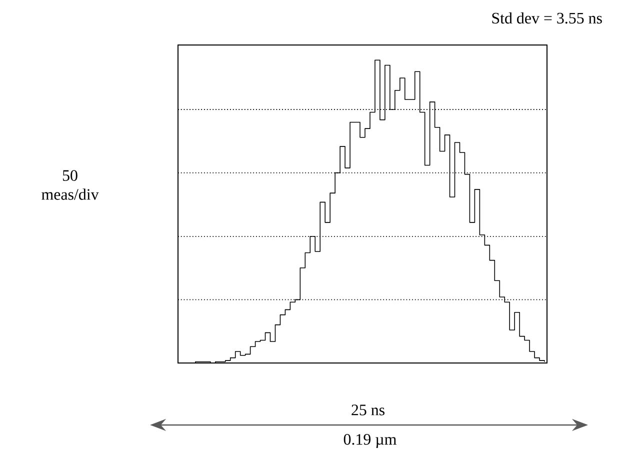 This screenshot has height=456, width=618. Describe the element at coordinates (70, 185) in the screenshot. I see `y-axis-title: 50 meas/div` at that location.